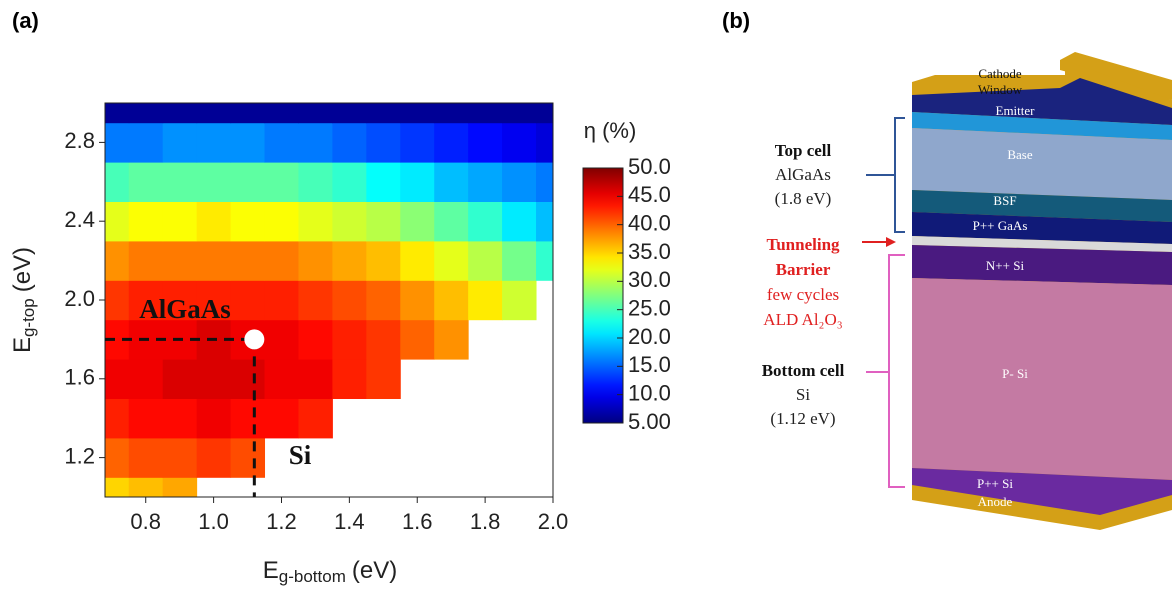 Image resolution: width=1172 pixels, height=592 pixels. What do you see at coordinates (485, 521) in the screenshot?
I see `x-tick-label: 1.8` at bounding box center [485, 521].